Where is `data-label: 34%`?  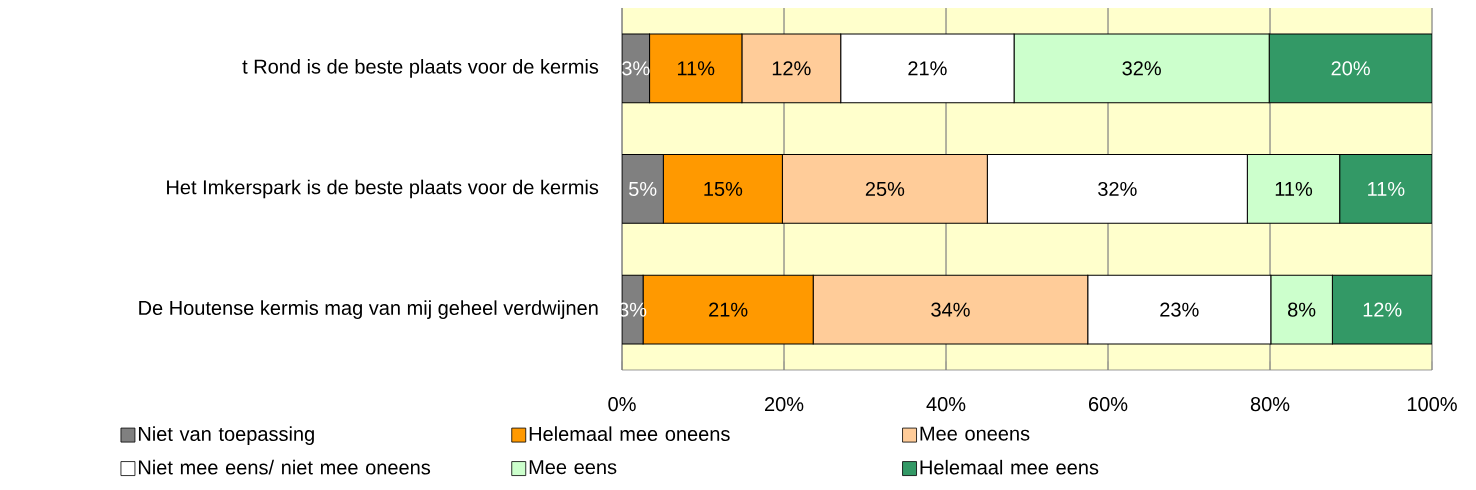 data-label: 34% is located at coordinates (950, 309).